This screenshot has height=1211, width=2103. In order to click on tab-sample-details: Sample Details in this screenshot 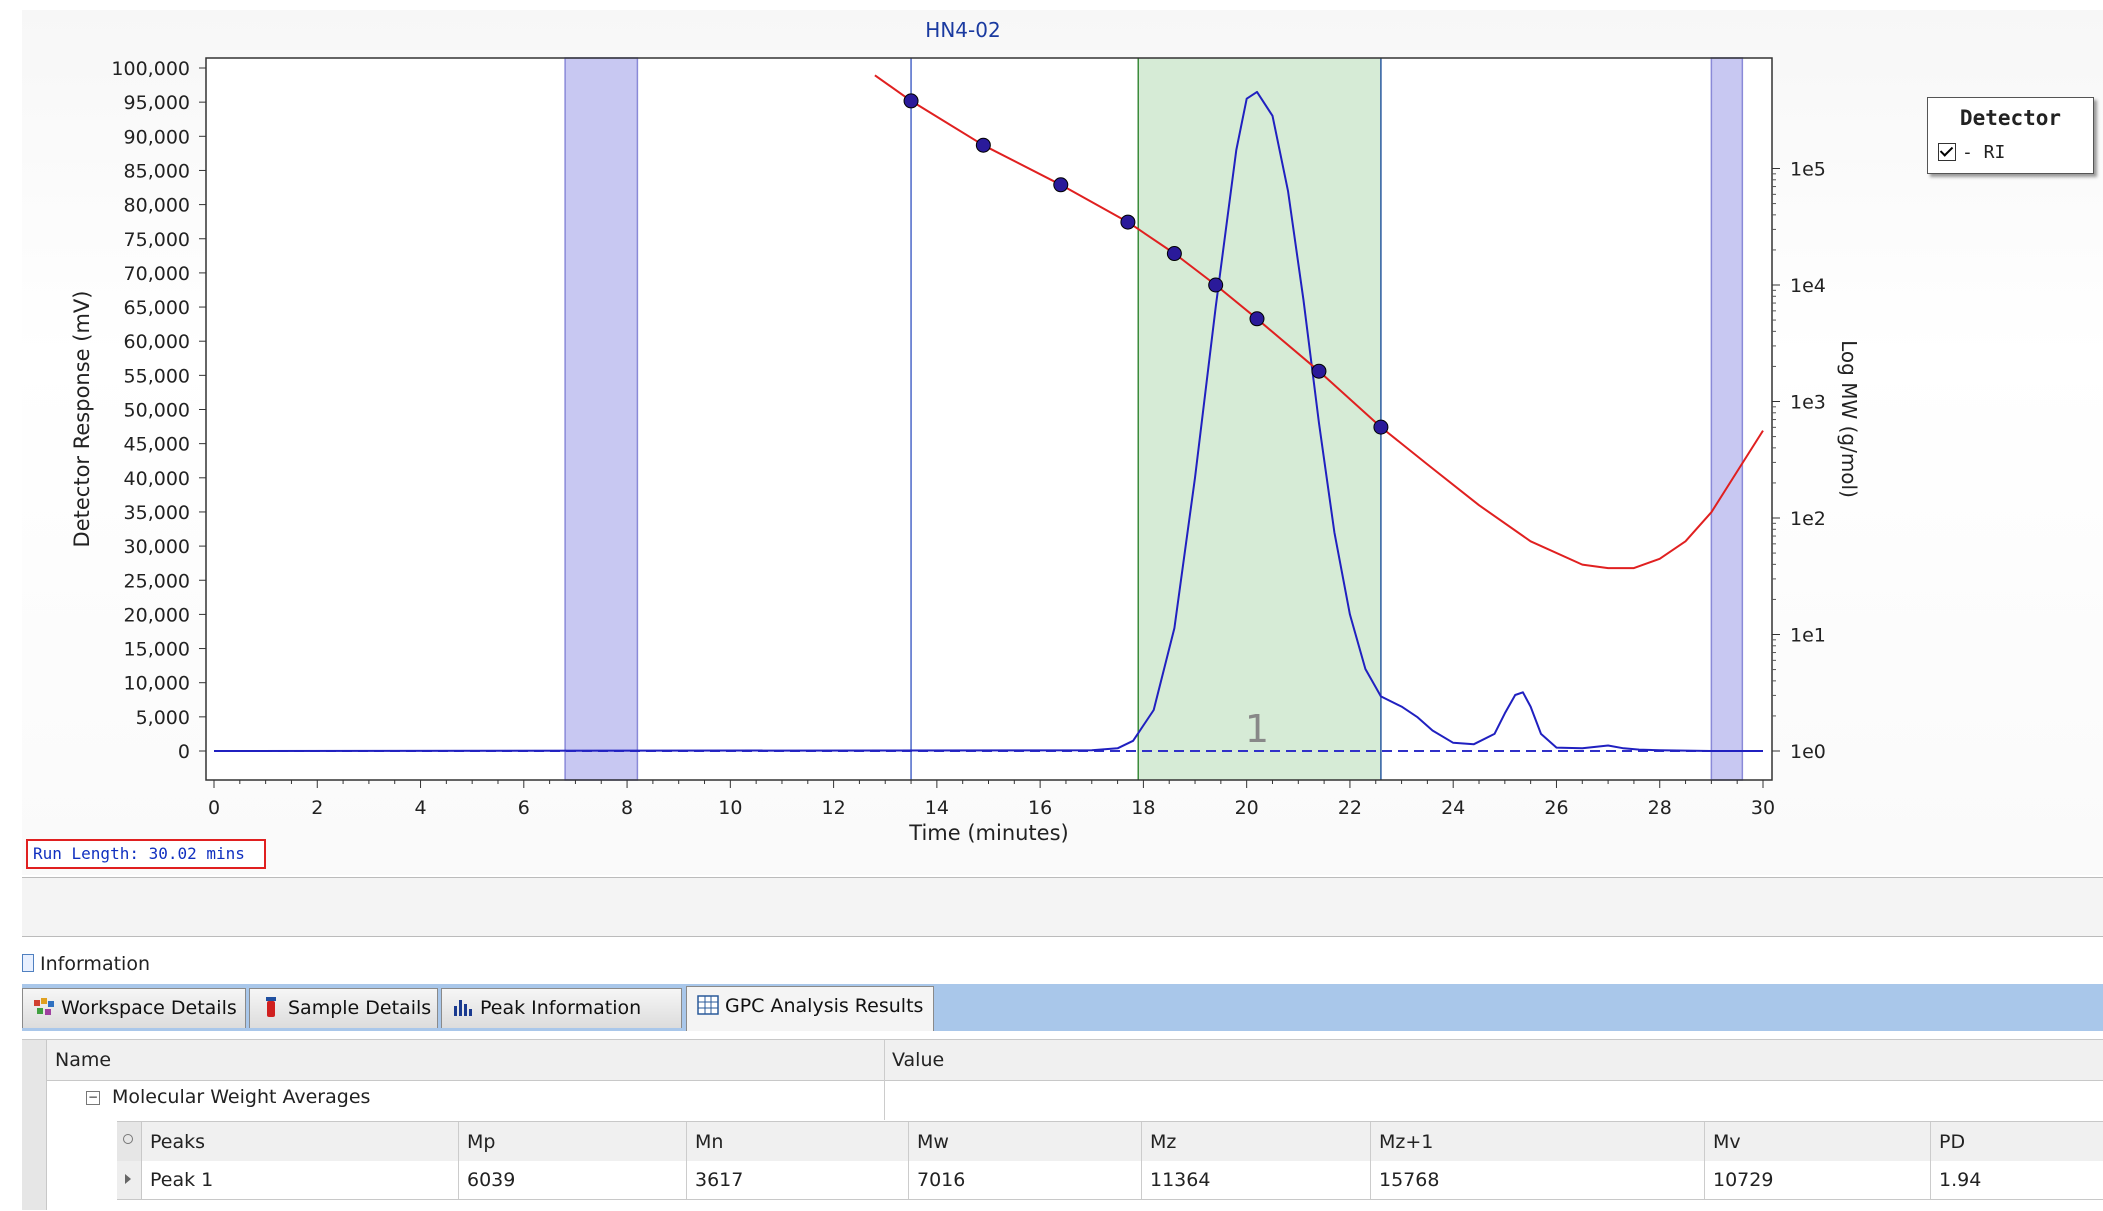, I will do `click(343, 1008)`.